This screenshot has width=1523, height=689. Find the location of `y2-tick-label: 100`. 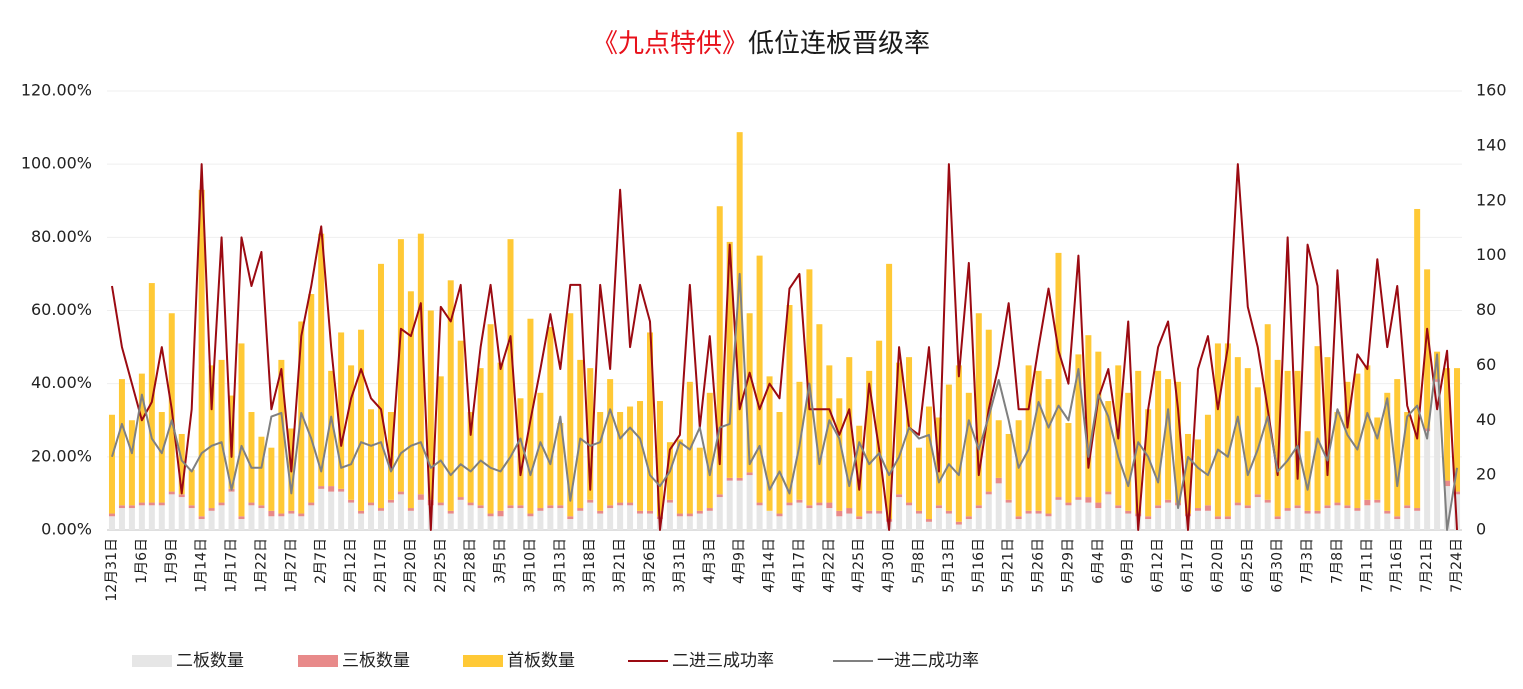

y2-tick-label: 100 is located at coordinates (1491, 254).